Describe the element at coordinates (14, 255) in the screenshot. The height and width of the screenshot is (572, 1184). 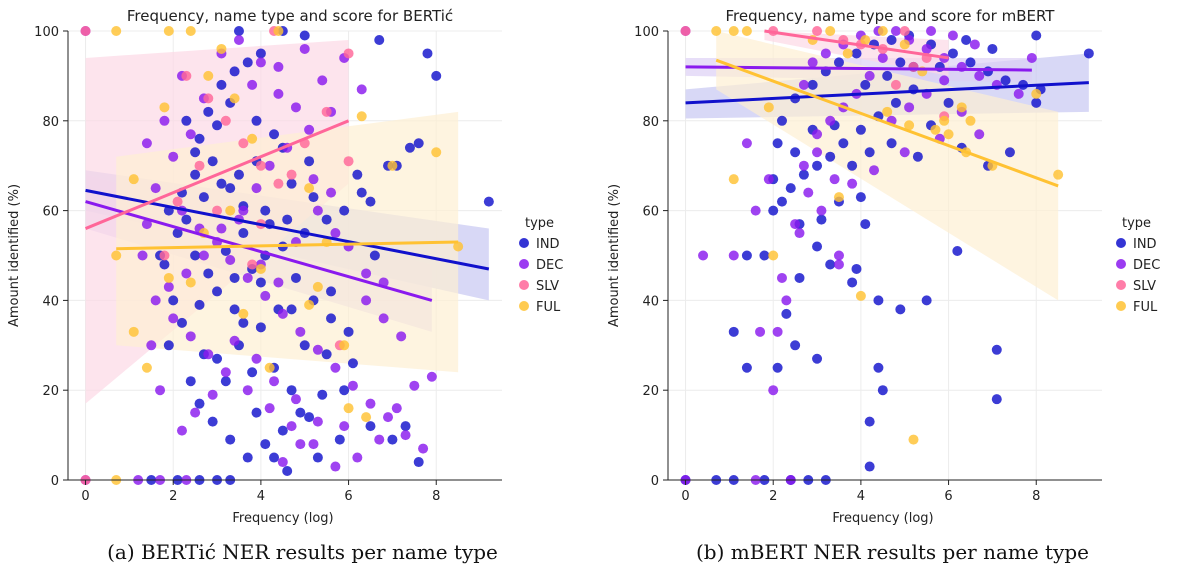
I see `y-axis-title: Amount identified (%)` at that location.